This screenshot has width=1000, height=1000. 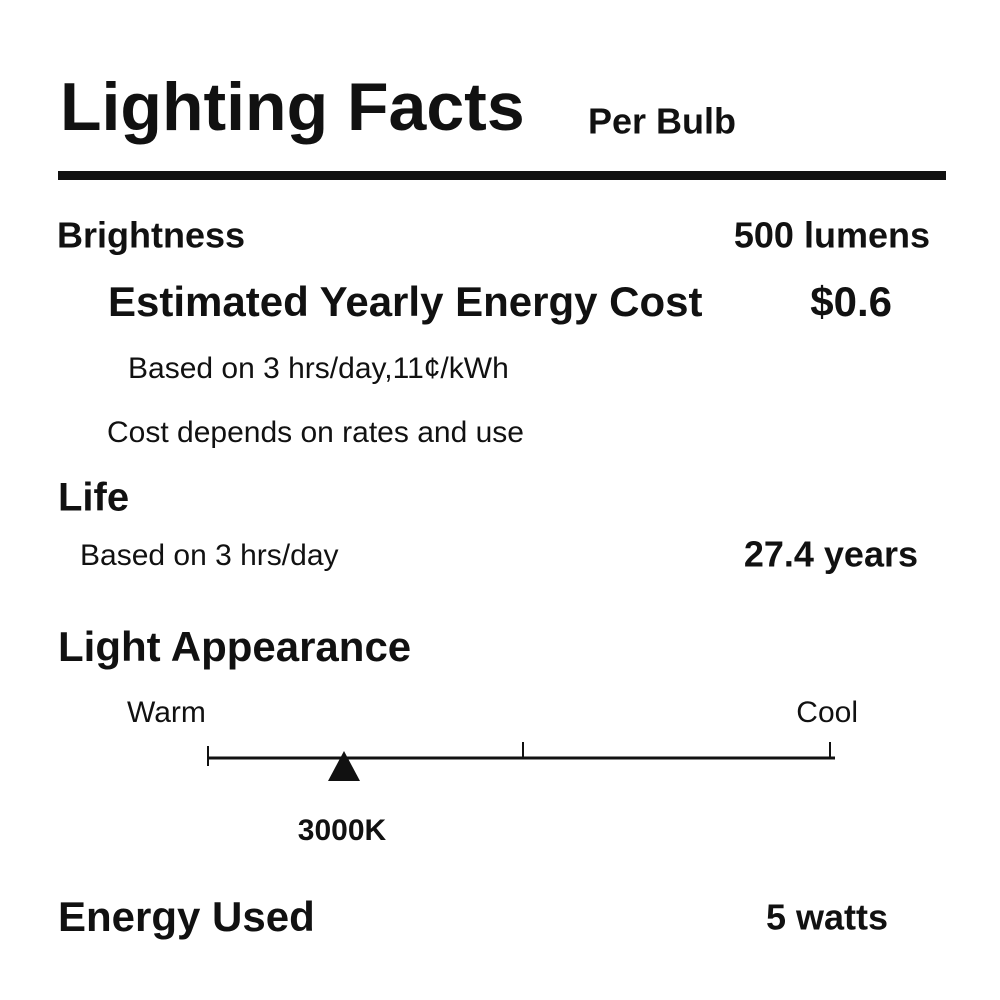 What do you see at coordinates (405, 301) in the screenshot?
I see `energy-cost-label: Estimated Yearly Energy Cost` at bounding box center [405, 301].